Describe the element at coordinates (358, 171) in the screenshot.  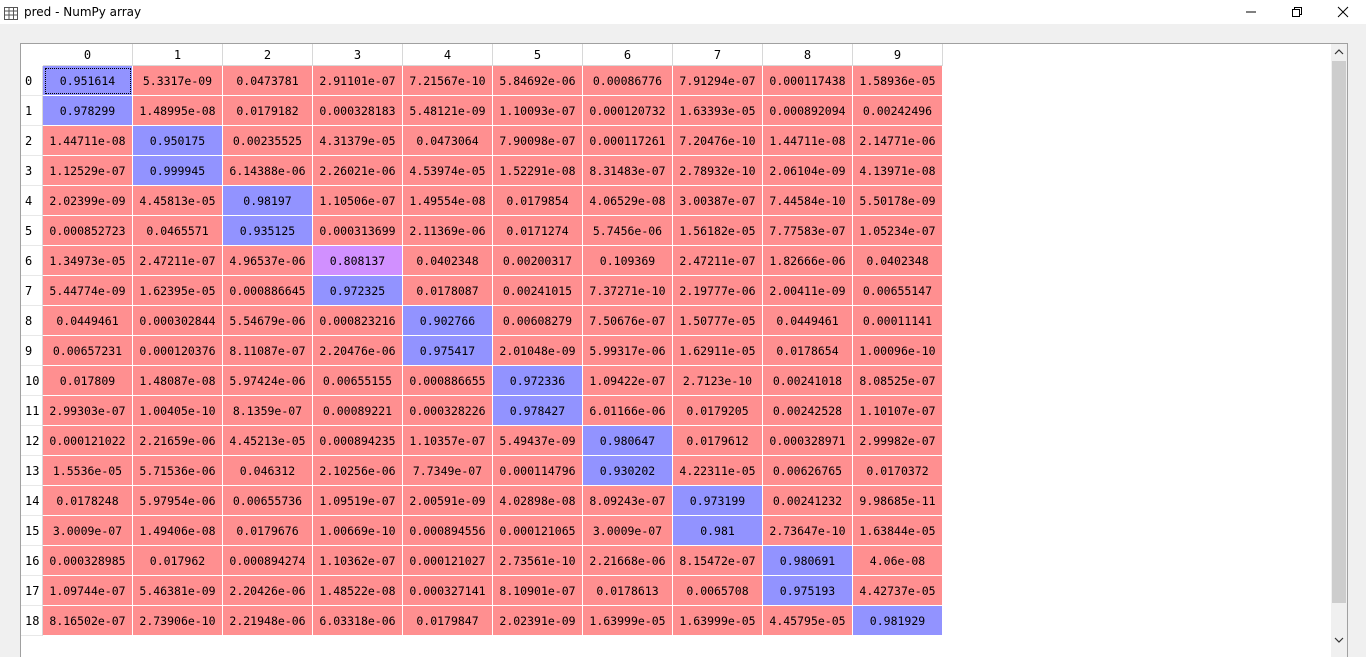
I see `array-cell: 2.26021e-06` at that location.